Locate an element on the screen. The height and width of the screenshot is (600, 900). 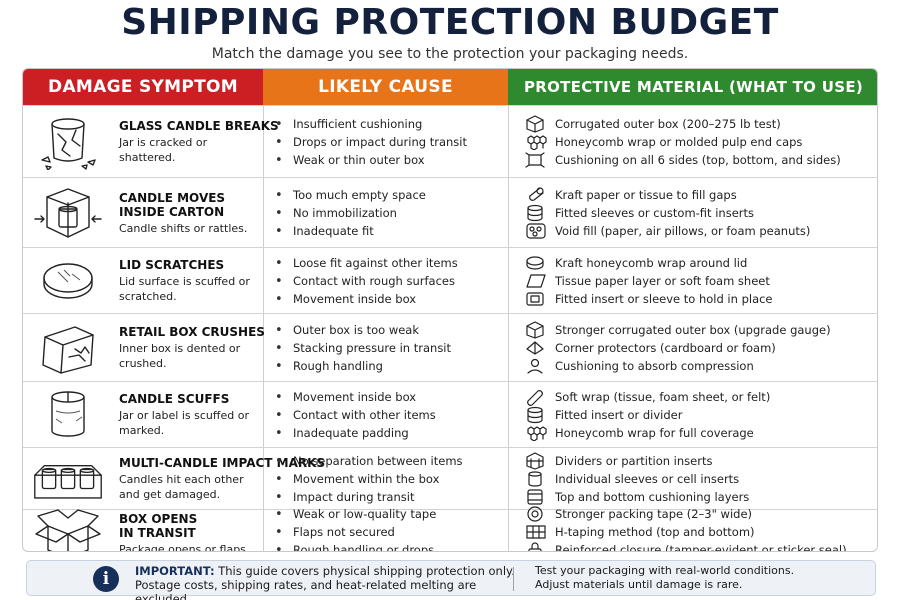
material-text: Fitted insert or sleeve to hold in place is located at coordinates (664, 299).